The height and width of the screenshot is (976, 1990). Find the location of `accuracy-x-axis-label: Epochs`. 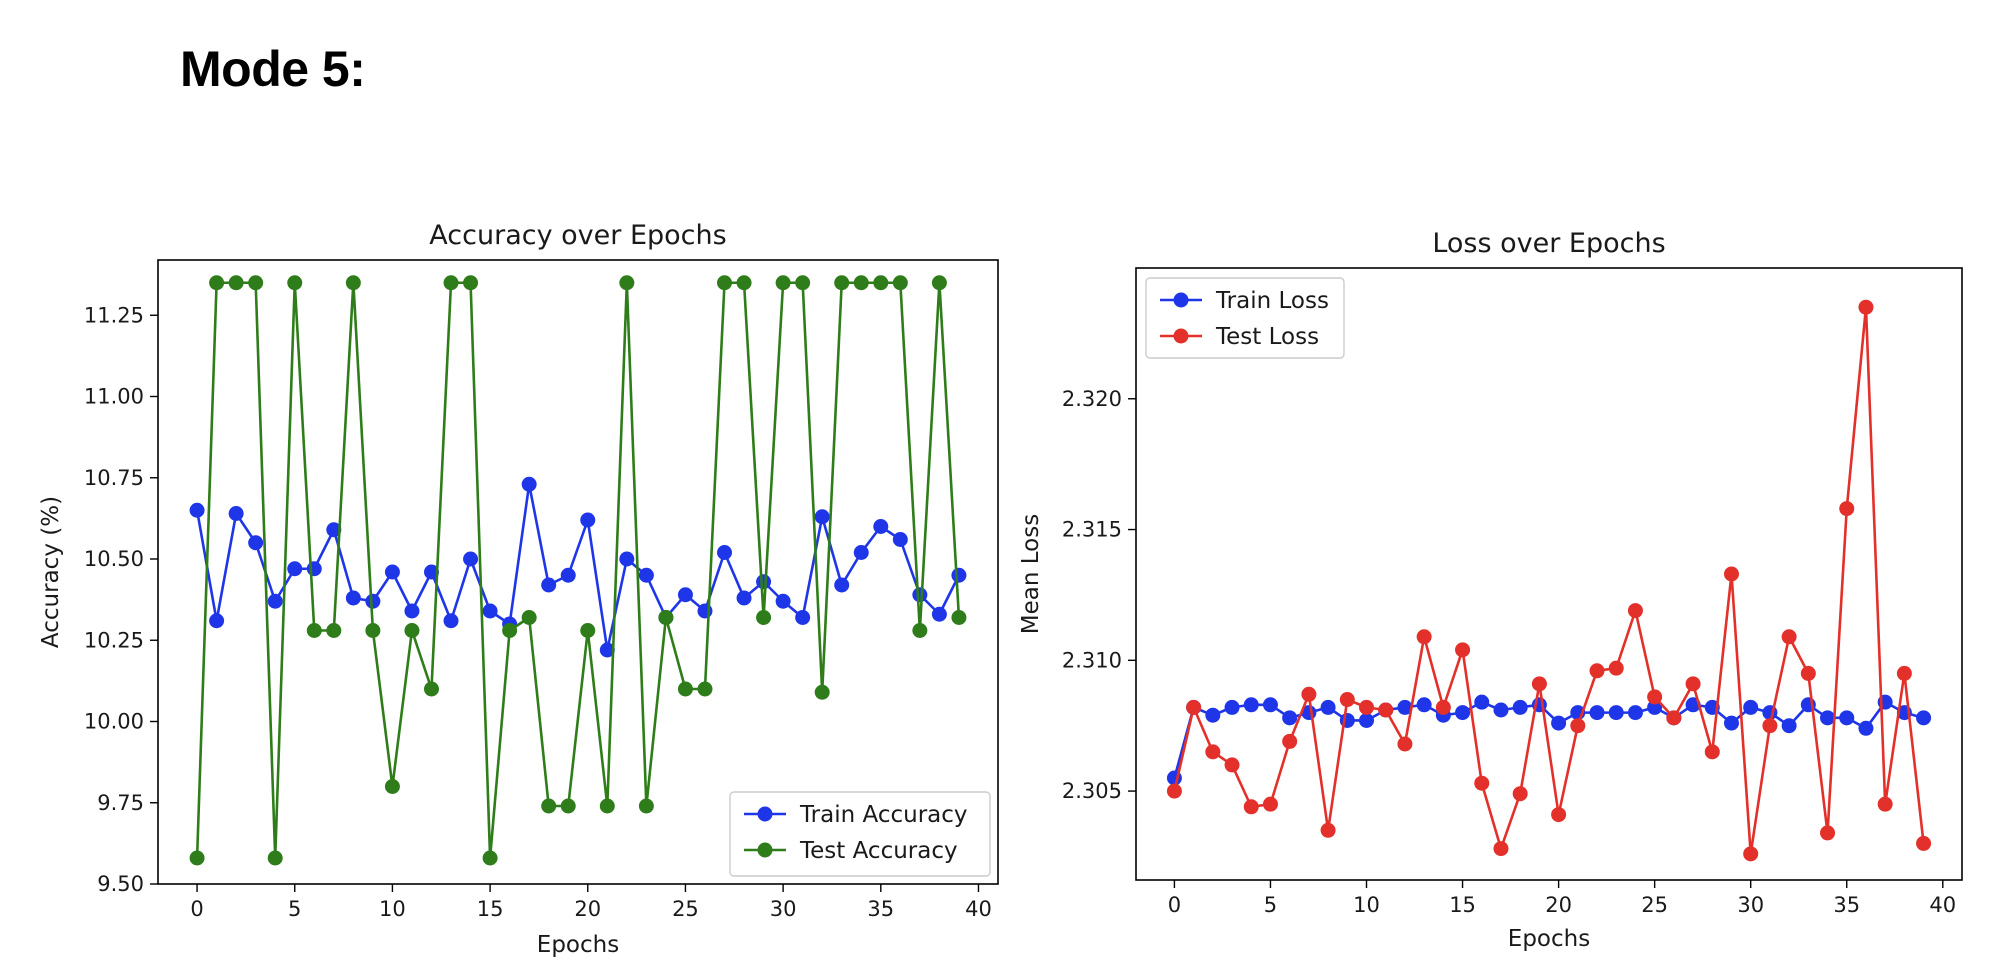

accuracy-x-axis-label: Epochs is located at coordinates (578, 945).